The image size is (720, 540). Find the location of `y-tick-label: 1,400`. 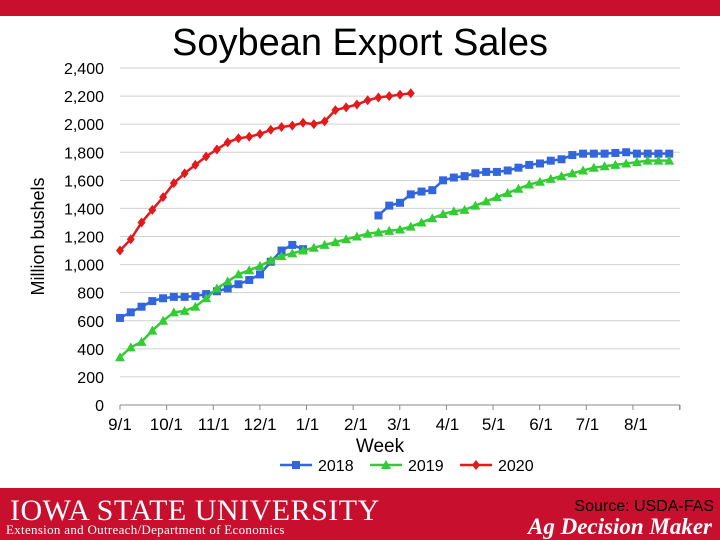

y-tick-label: 1,400 is located at coordinates (84, 209).